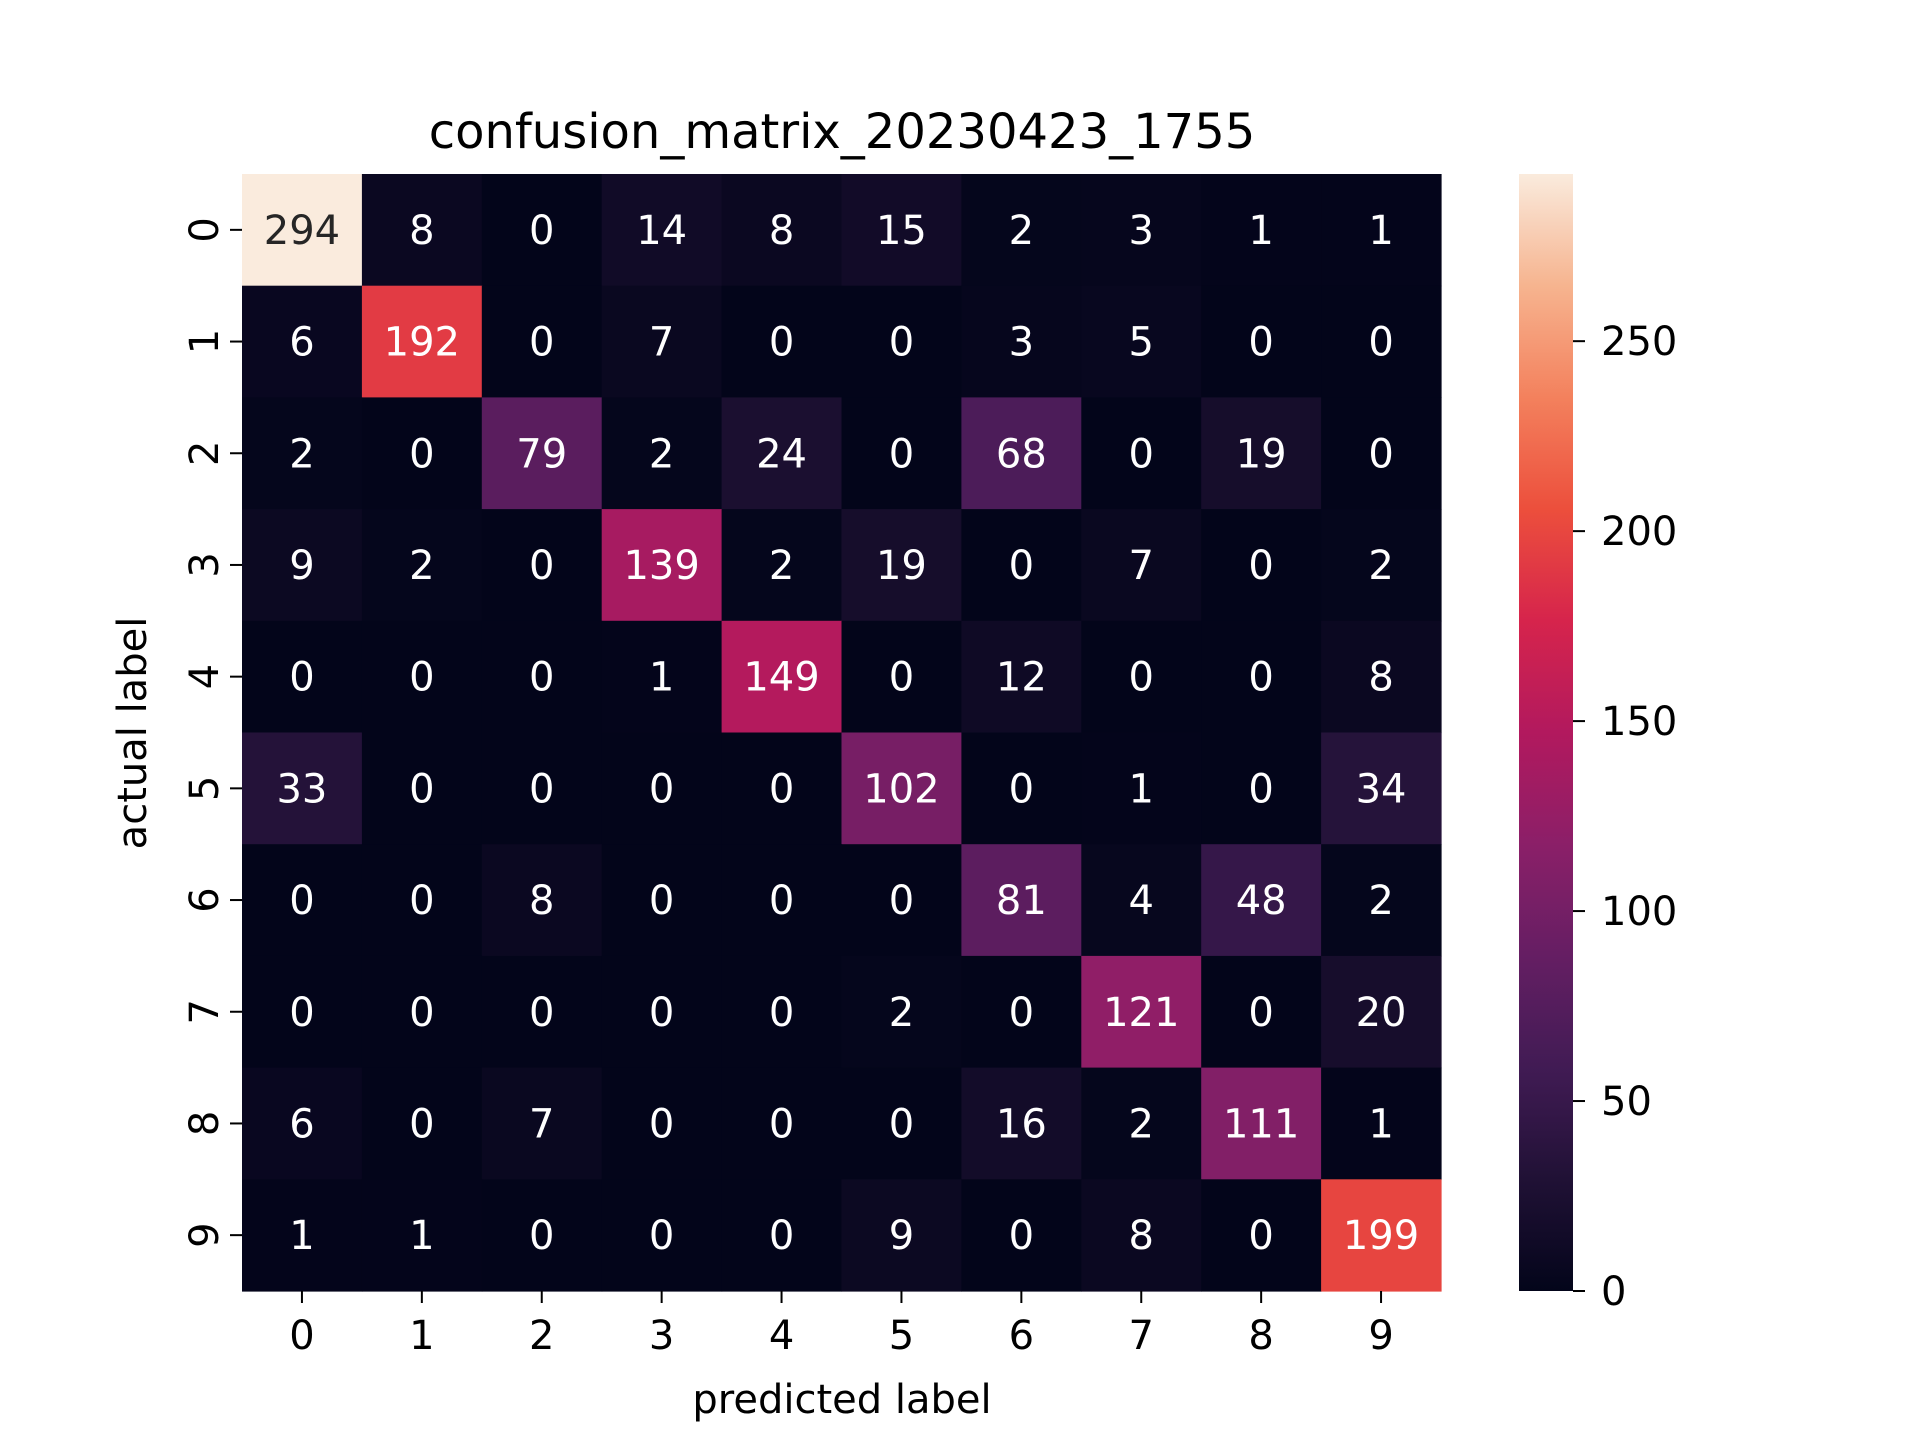 This screenshot has height=1440, width=1920. Describe the element at coordinates (1380, 1336) in the screenshot. I see `x-tick-label-9: 9` at that location.